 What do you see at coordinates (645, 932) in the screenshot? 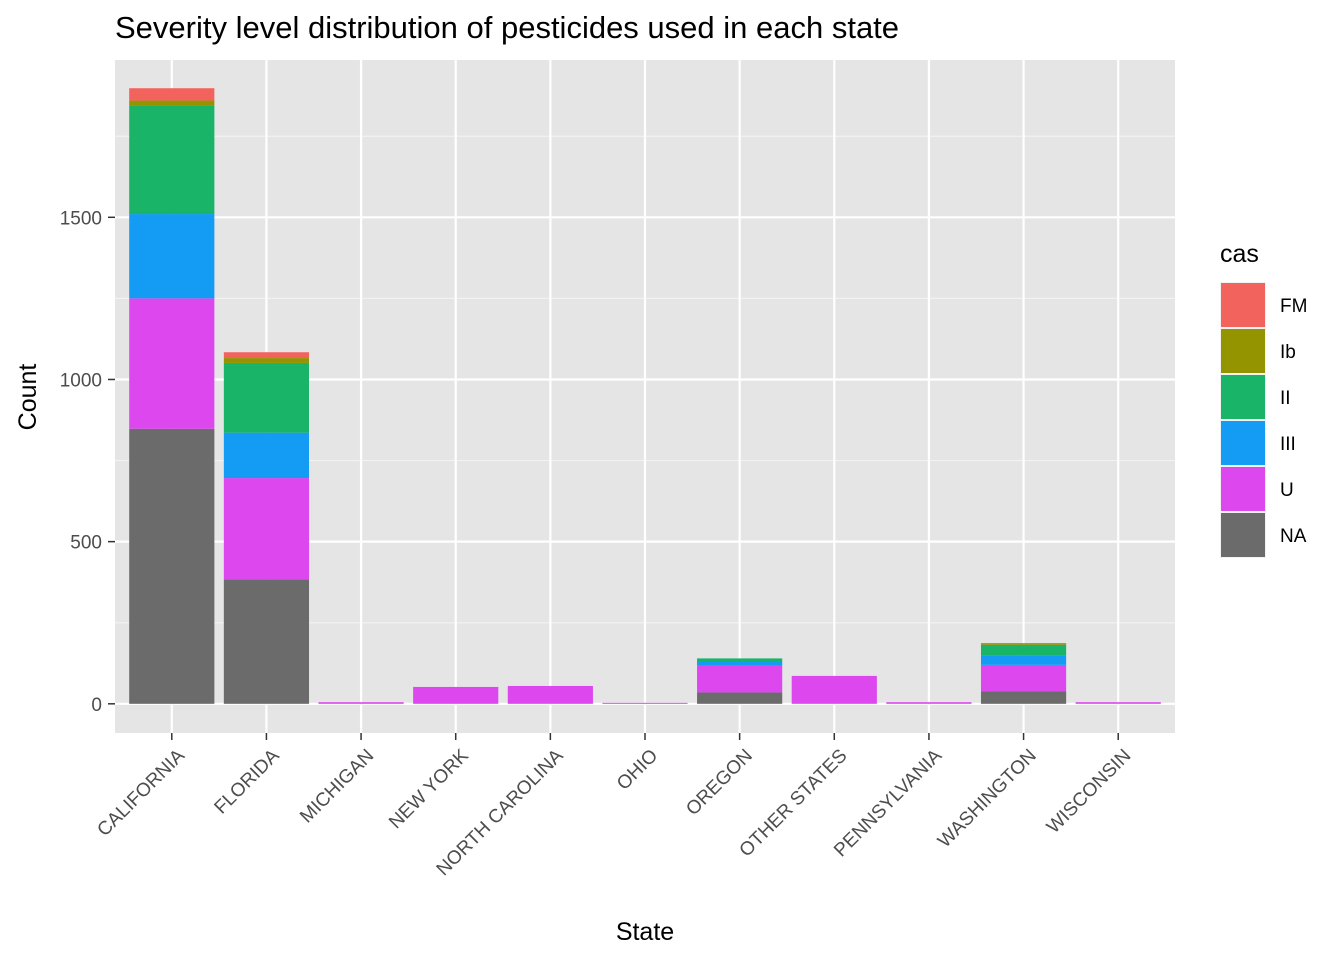
I see `x-axis-title: State` at bounding box center [645, 932].